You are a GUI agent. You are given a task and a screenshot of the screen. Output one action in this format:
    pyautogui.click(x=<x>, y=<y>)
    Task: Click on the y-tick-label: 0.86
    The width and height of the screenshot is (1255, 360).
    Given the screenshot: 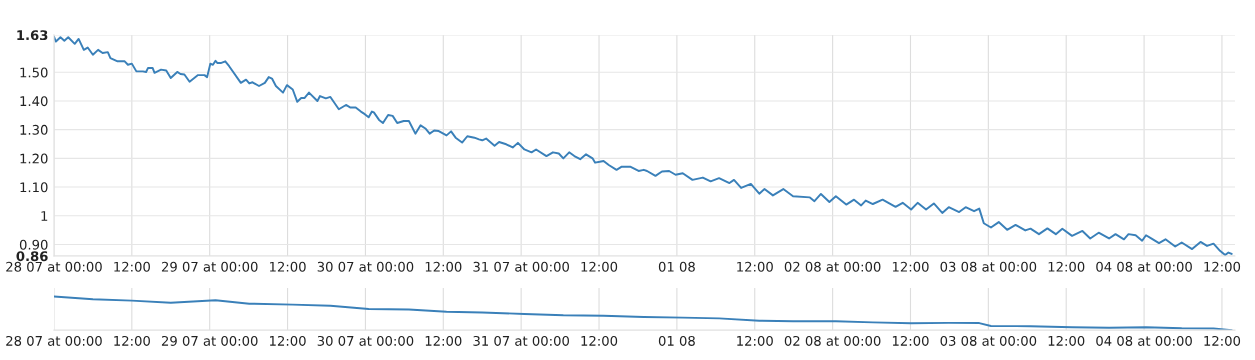 What is the action you would take?
    pyautogui.click(x=32, y=256)
    